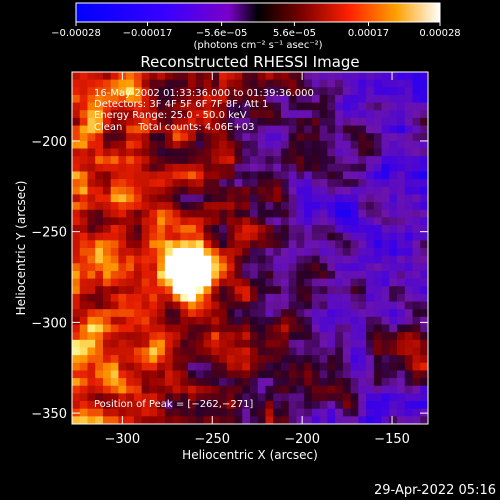  I want to click on colorbar-tick-label: −5.6e−05, so click(222, 33).